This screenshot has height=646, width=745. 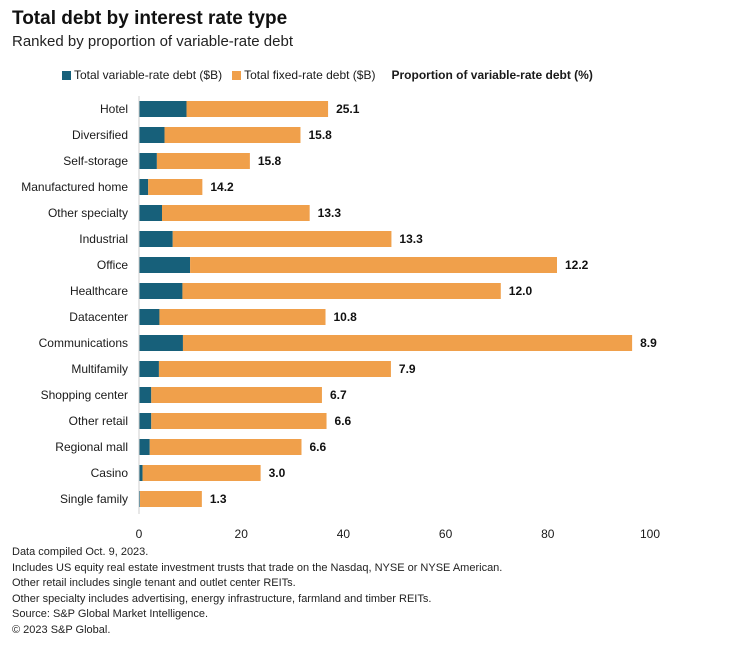 I want to click on x-tick-label: 100, so click(x=650, y=533).